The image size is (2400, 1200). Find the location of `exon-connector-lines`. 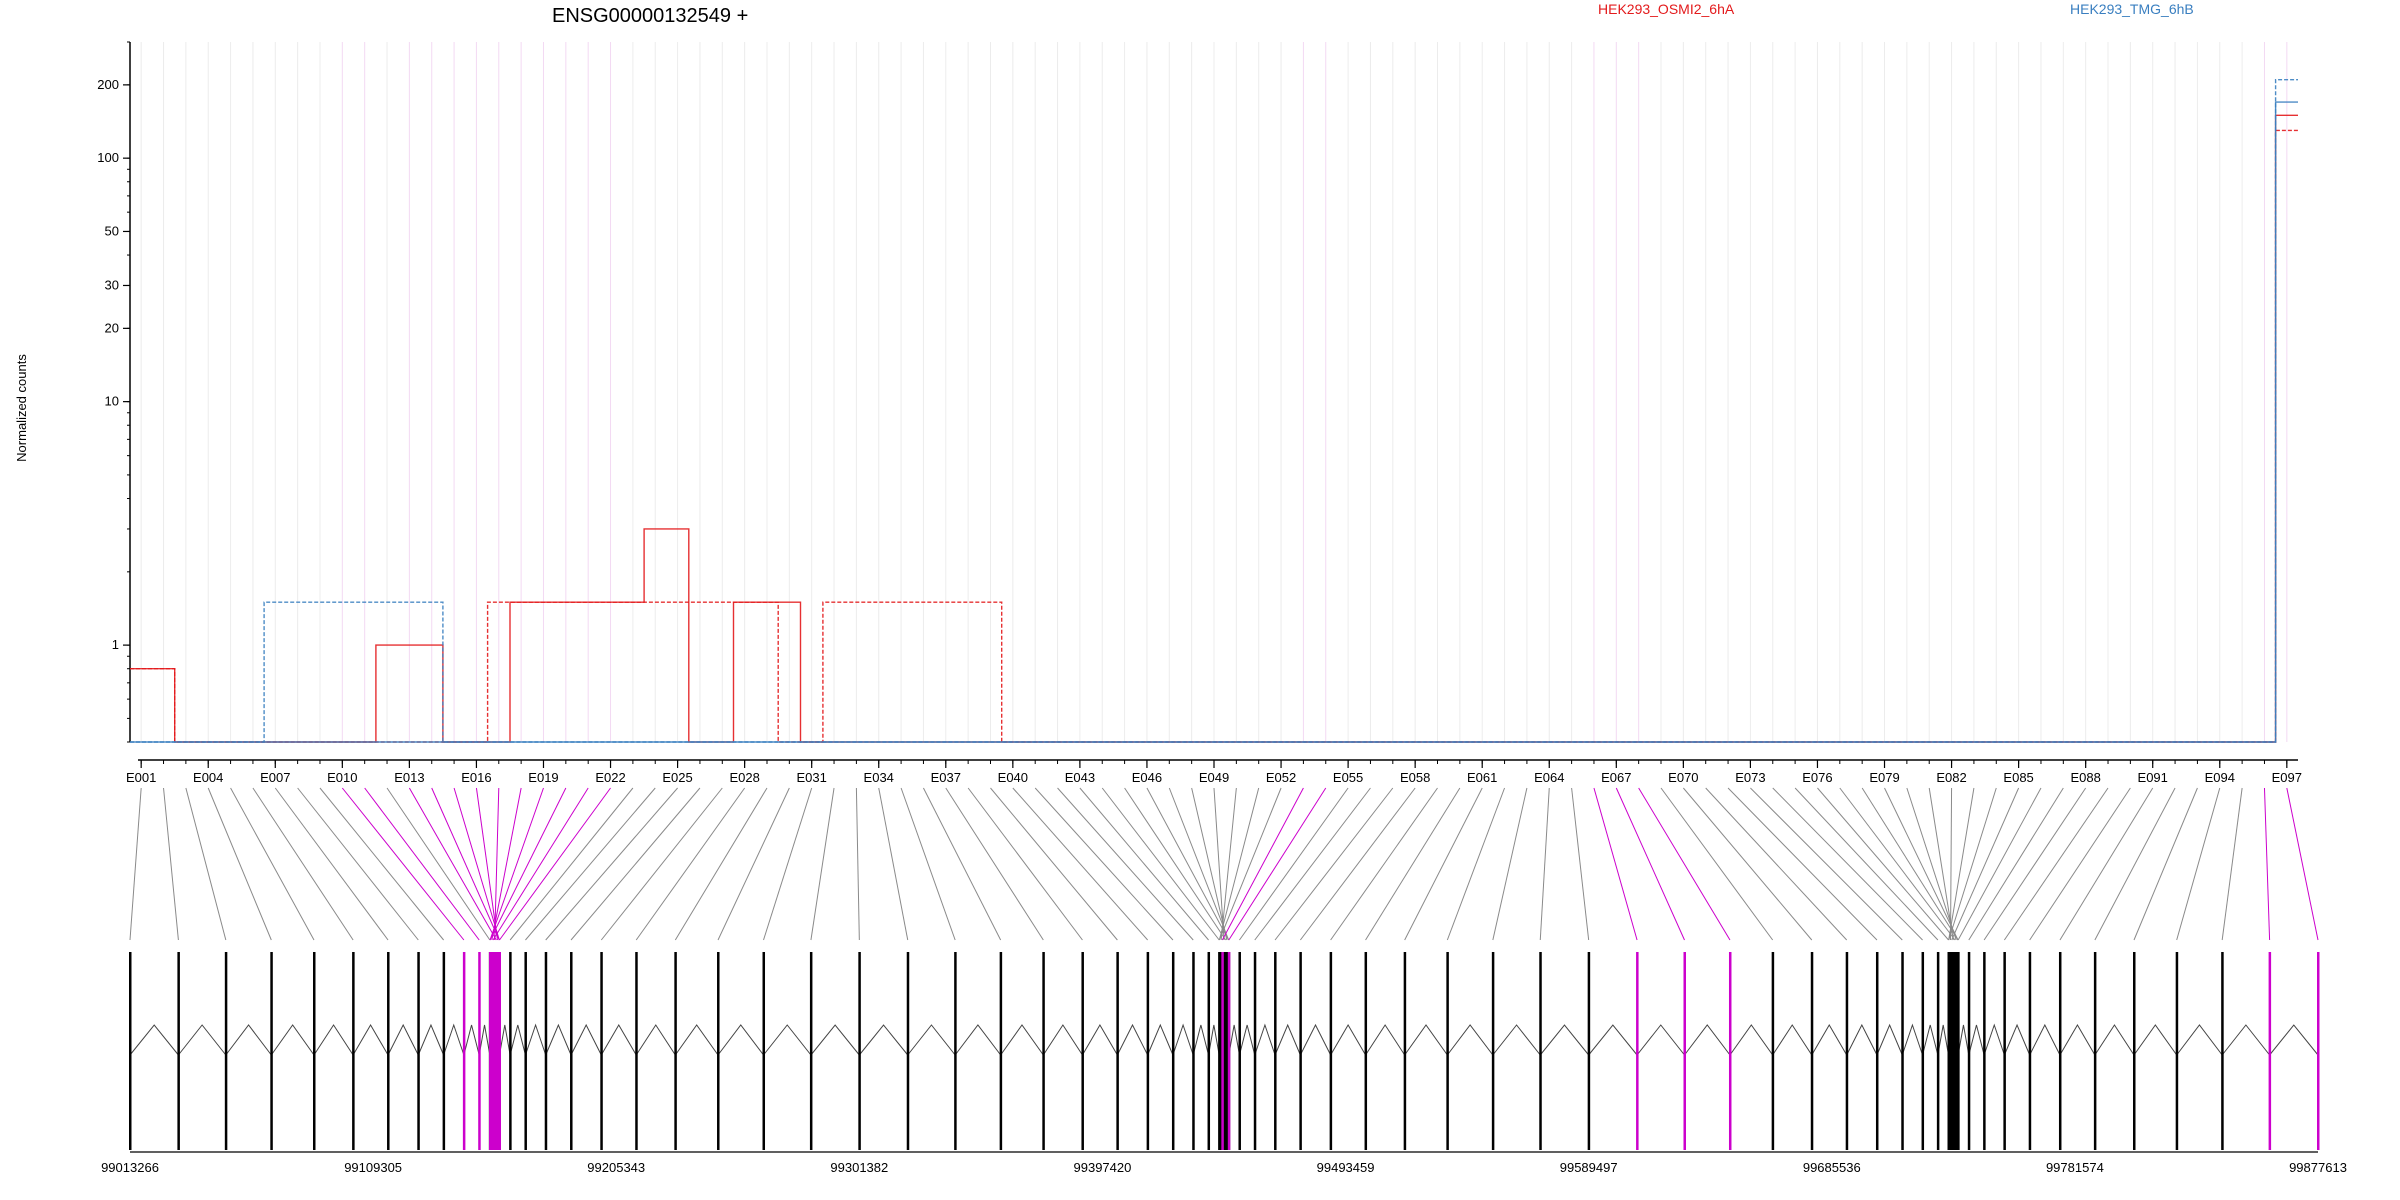

exon-connector-lines is located at coordinates (1224, 864).